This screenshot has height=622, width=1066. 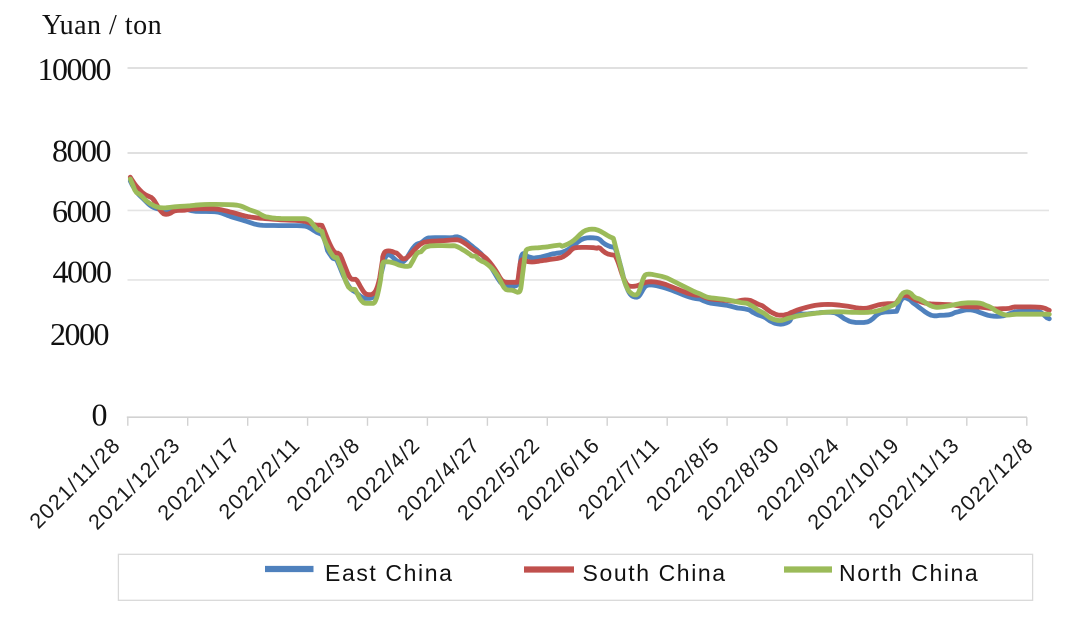 I want to click on svg-text: North China, so click(x=909, y=573).